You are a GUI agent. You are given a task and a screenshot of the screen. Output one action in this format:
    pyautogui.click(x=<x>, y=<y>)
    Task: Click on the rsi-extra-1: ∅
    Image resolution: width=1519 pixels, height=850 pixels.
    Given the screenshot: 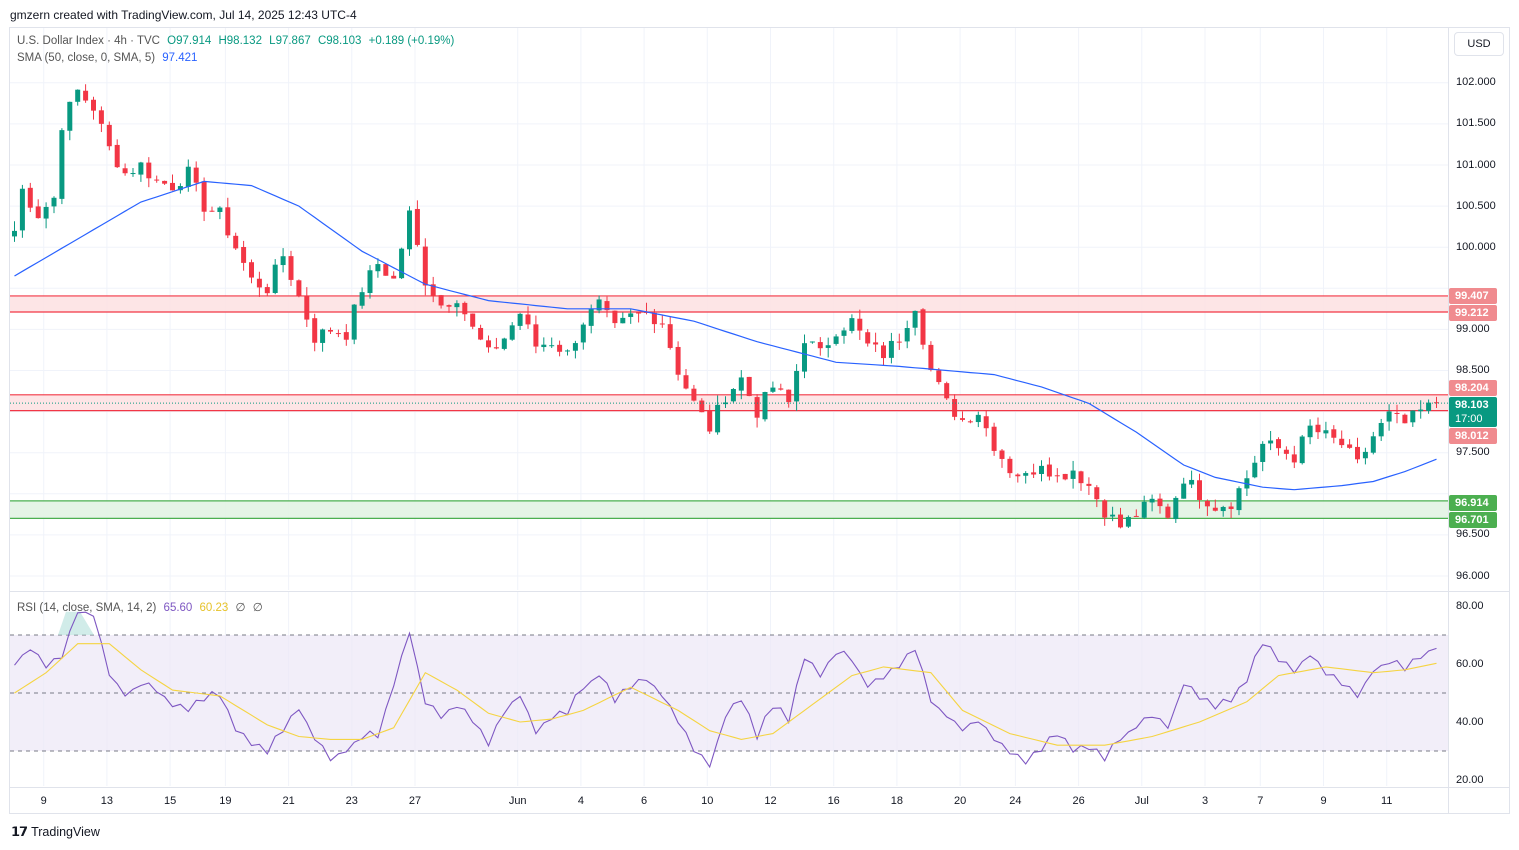 What is the action you would take?
    pyautogui.click(x=240, y=608)
    